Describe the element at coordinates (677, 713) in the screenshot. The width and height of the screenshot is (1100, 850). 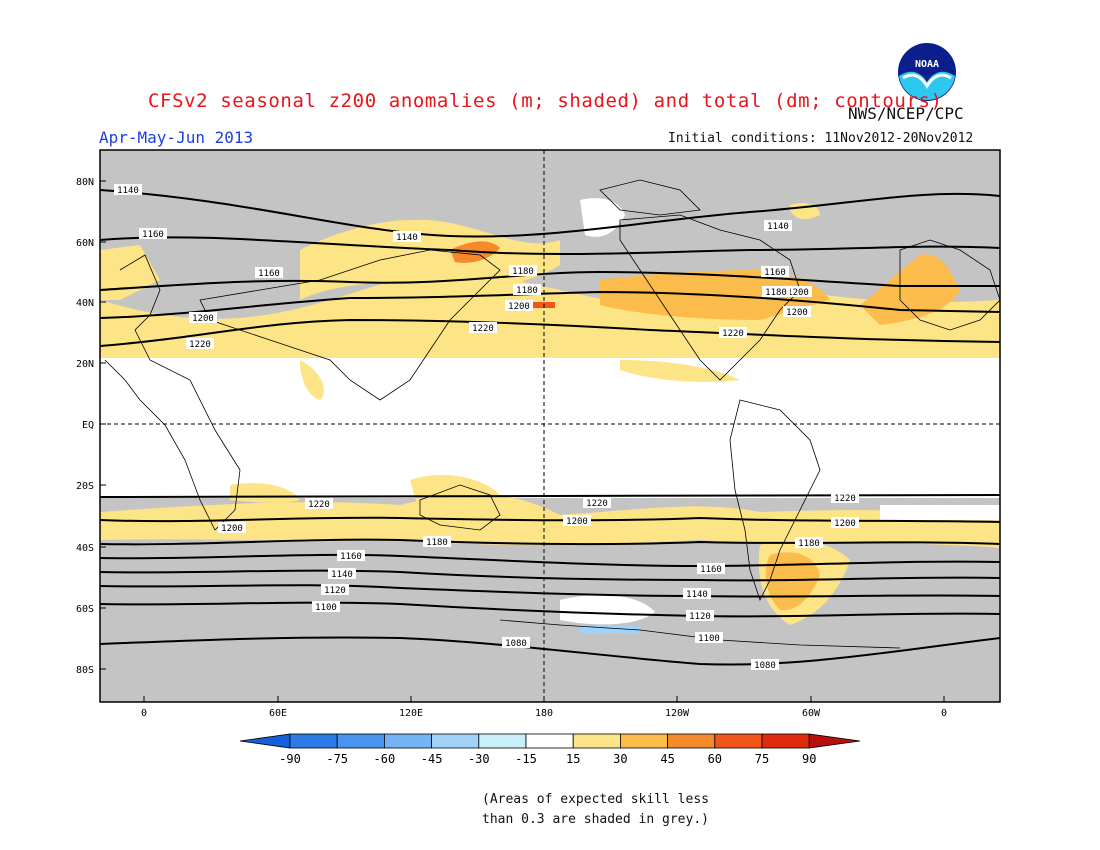
I see `lon-label: 120W` at that location.